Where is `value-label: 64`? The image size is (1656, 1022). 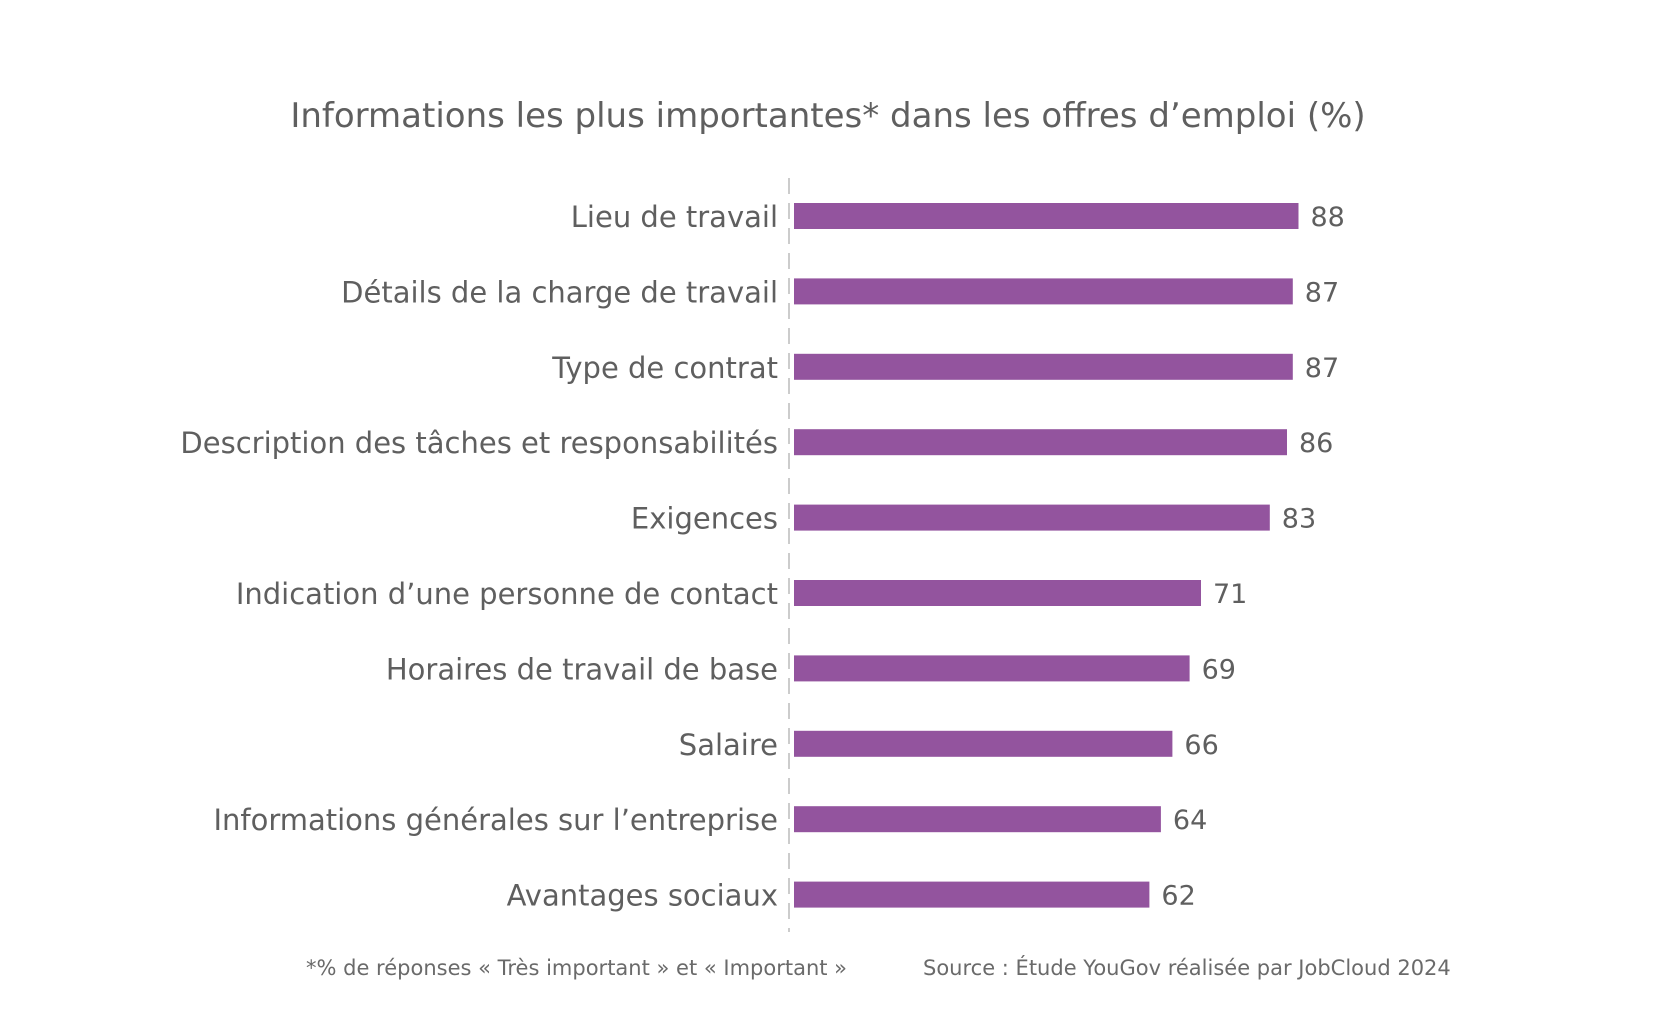 value-label: 64 is located at coordinates (1190, 820).